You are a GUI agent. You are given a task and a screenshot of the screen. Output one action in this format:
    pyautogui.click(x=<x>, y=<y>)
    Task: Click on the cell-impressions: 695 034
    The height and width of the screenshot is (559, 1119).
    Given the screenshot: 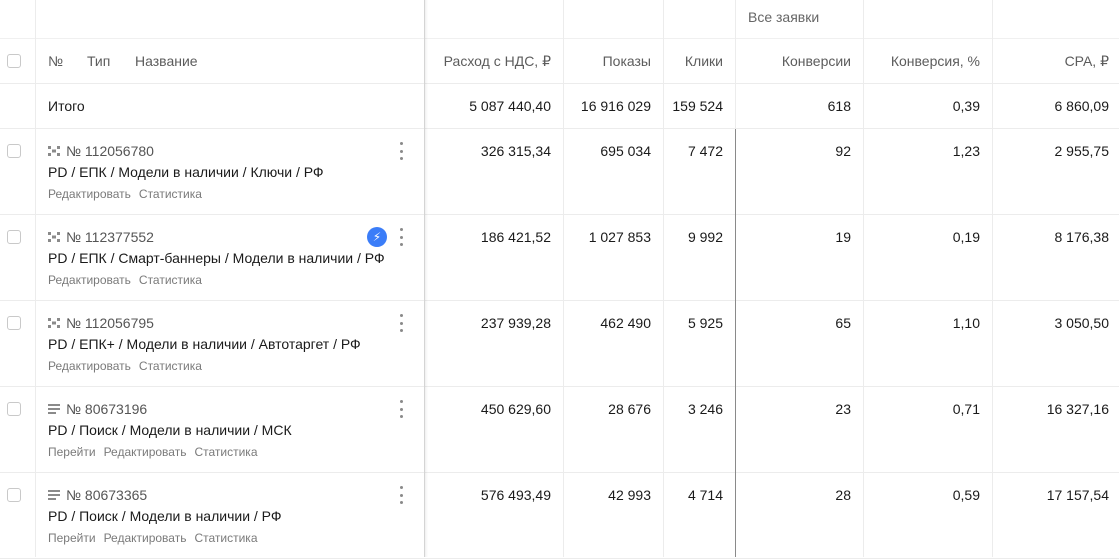 What is the action you would take?
    pyautogui.click(x=625, y=151)
    